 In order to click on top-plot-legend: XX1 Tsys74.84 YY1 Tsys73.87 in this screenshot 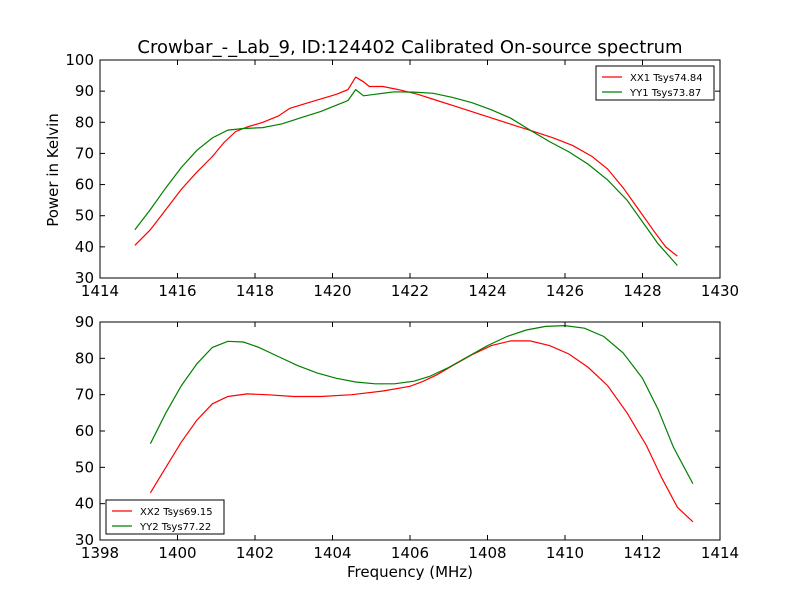, I will do `click(655, 83)`.